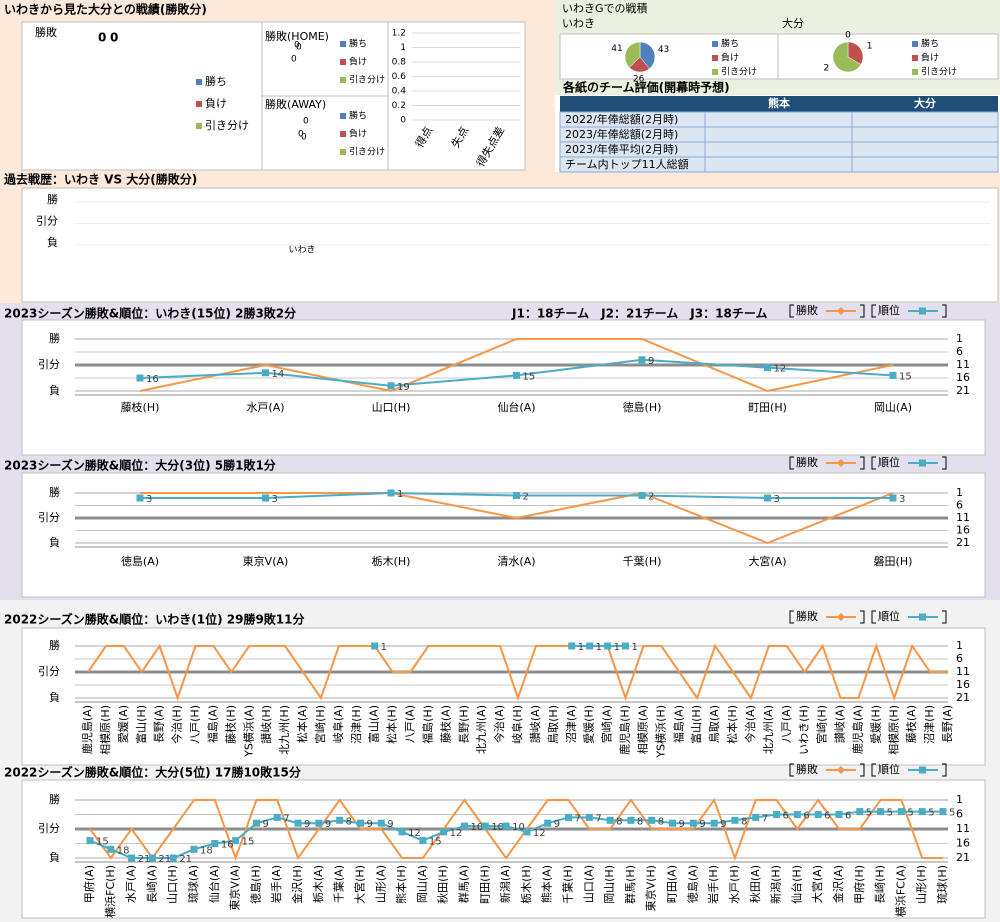  I want to click on data-label: 12, so click(780, 369).